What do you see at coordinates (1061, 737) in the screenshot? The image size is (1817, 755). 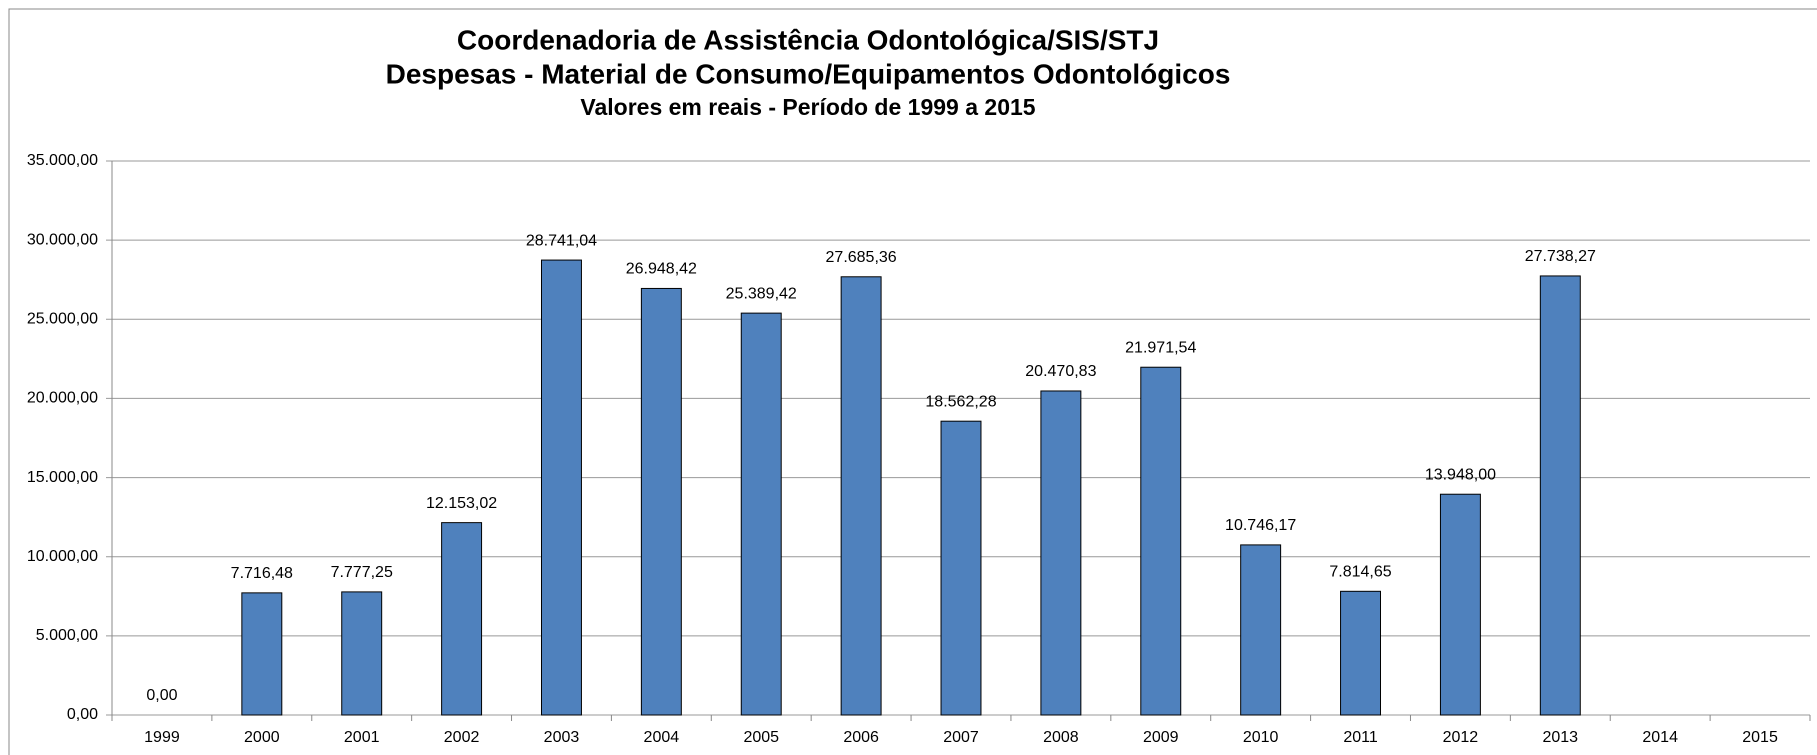 I see `x-tick-label: 2008` at bounding box center [1061, 737].